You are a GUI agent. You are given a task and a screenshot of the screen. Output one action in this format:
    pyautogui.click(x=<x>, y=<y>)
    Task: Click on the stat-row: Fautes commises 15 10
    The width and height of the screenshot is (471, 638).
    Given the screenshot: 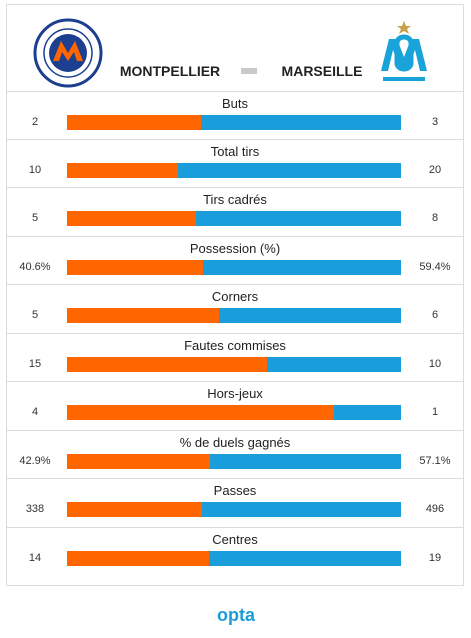 What is the action you would take?
    pyautogui.click(x=235, y=358)
    